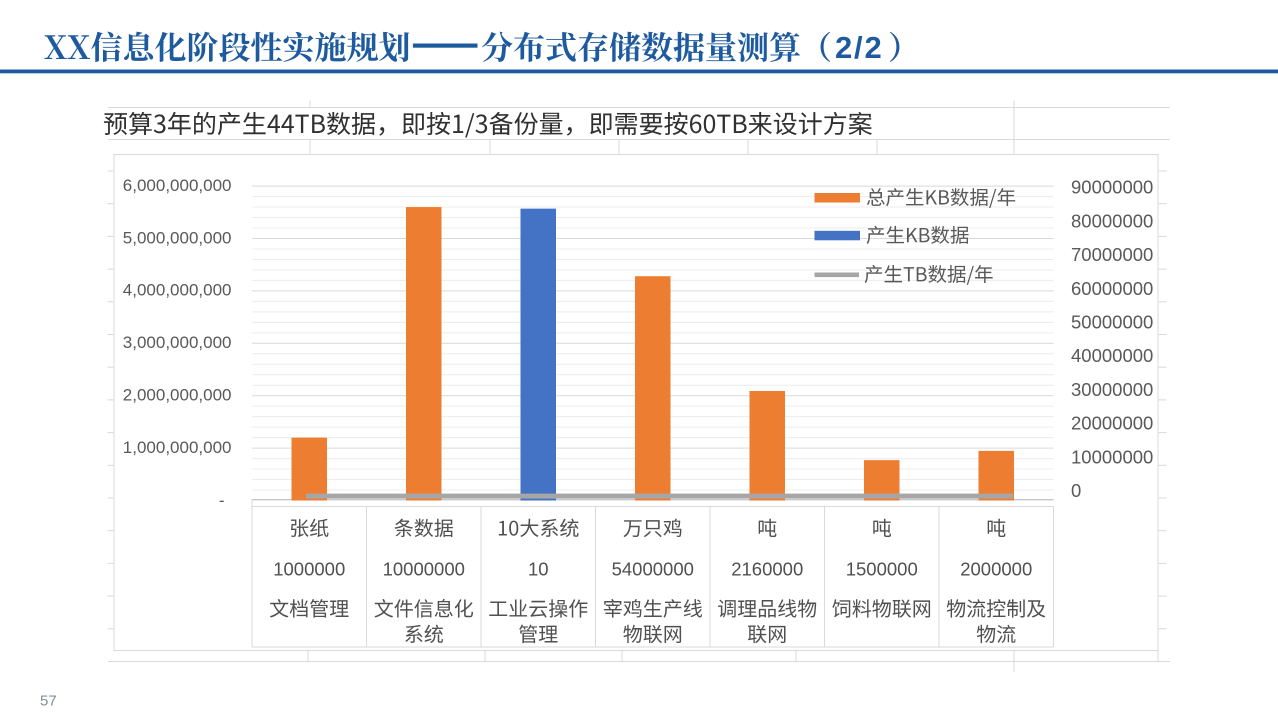  What do you see at coordinates (1112, 288) in the screenshot?
I see `svg-text: 60000000` at bounding box center [1112, 288].